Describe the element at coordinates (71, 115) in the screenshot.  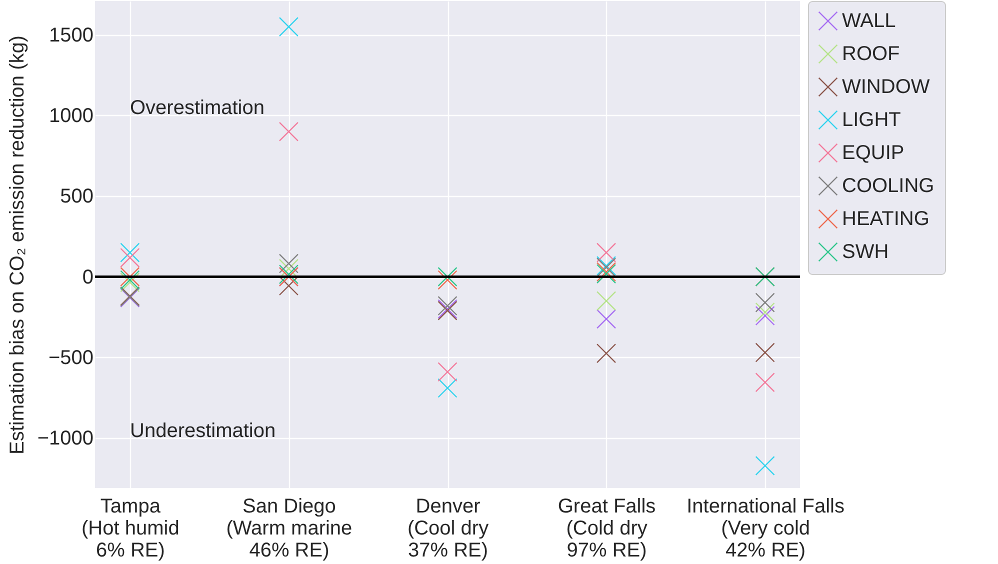
I see `y-tick-label: 1000` at that location.